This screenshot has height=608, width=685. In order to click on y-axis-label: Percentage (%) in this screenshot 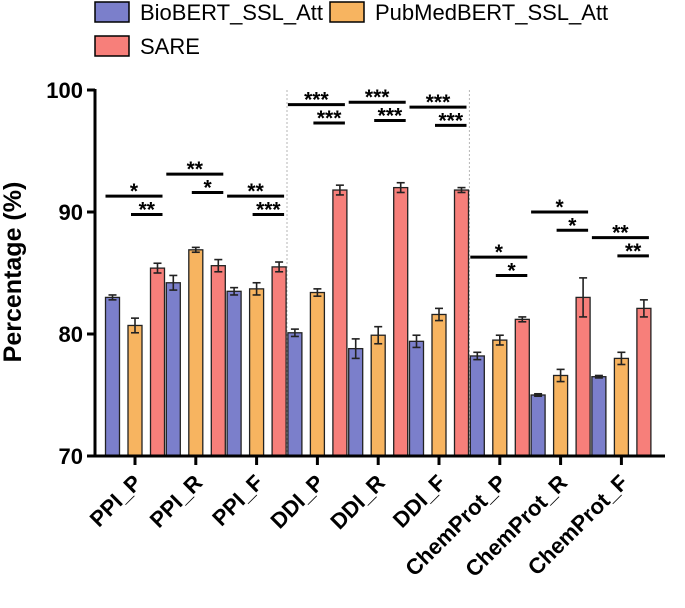, I will do `click(13, 272)`.